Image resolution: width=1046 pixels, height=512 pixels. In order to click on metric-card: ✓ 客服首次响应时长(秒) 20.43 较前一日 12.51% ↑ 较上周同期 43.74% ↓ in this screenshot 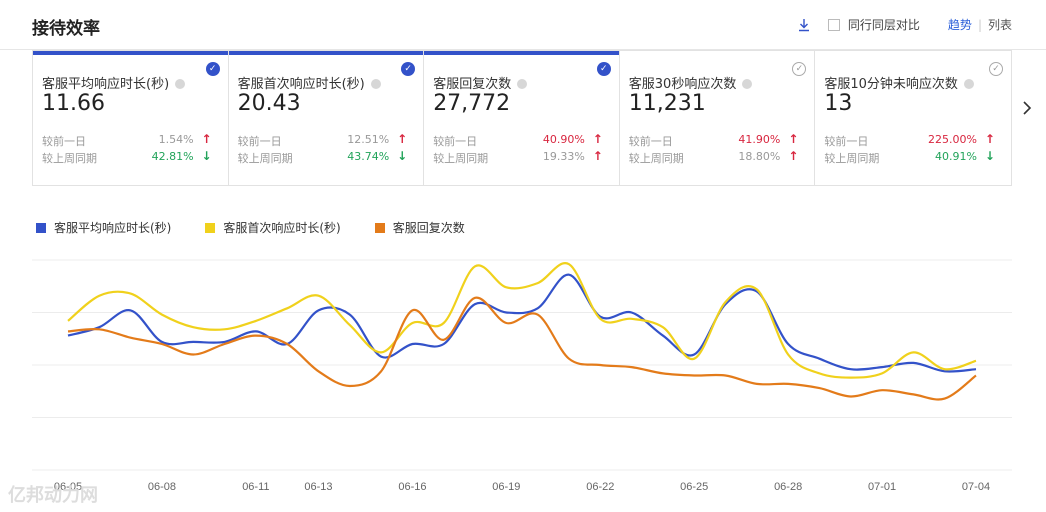, I will do `click(326, 118)`.